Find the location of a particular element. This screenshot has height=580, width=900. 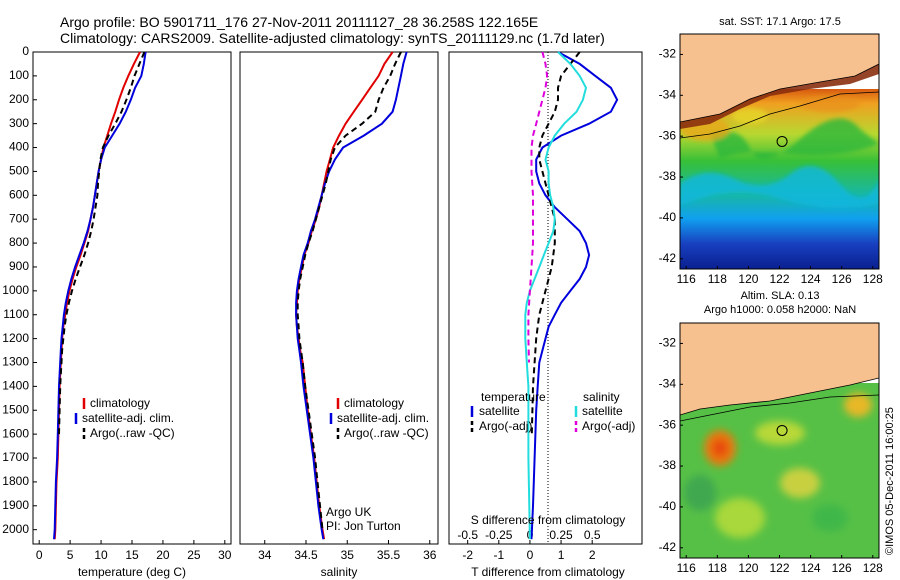

x-tick-label: -1 is located at coordinates (498, 555).